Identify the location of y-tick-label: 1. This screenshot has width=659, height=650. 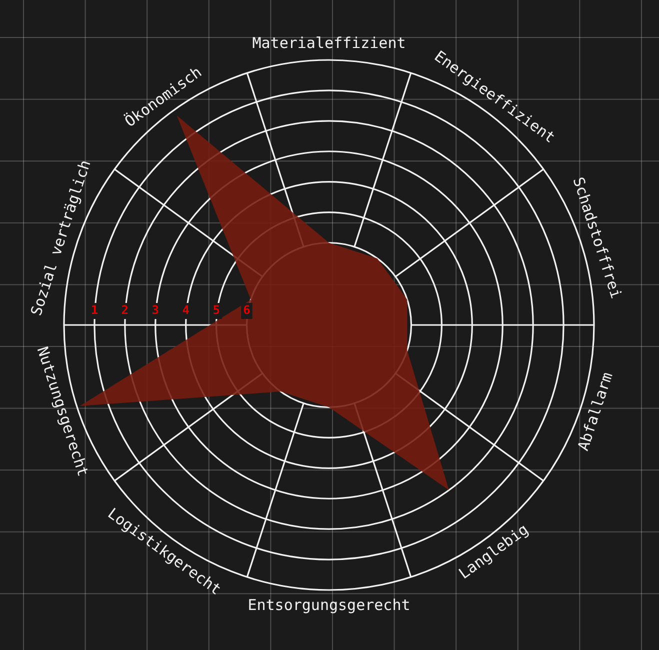
(94, 310).